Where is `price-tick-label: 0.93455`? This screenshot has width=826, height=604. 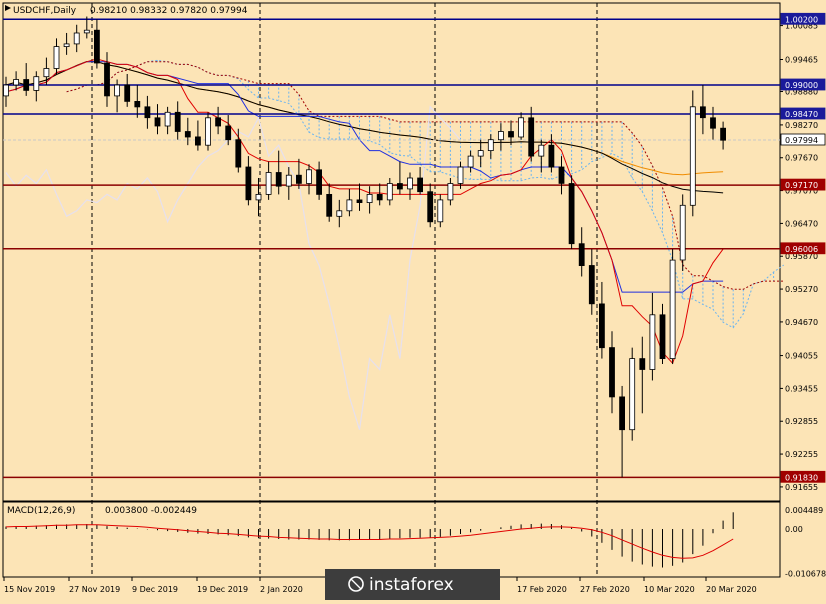 price-tick-label: 0.93455 is located at coordinates (801, 388).